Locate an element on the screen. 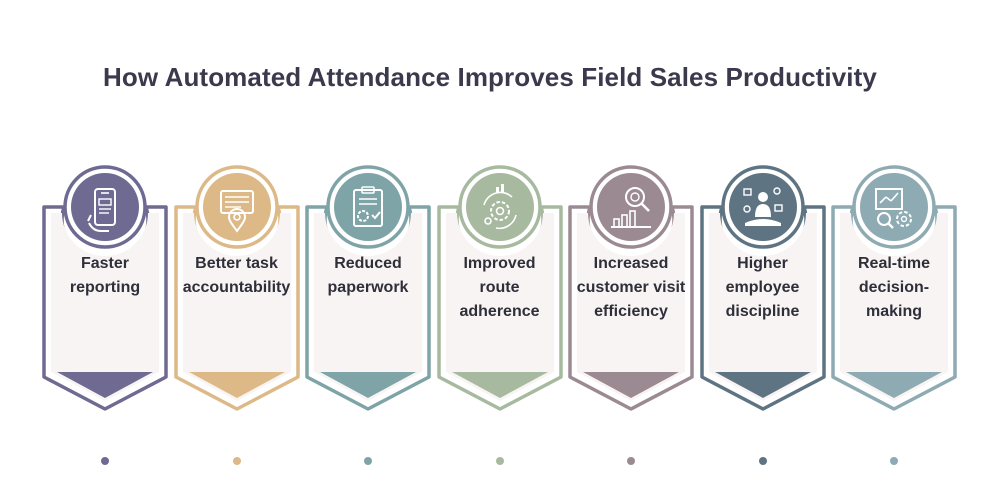 The image size is (1000, 500). step-label: Higher employee discipline is located at coordinates (762, 287).